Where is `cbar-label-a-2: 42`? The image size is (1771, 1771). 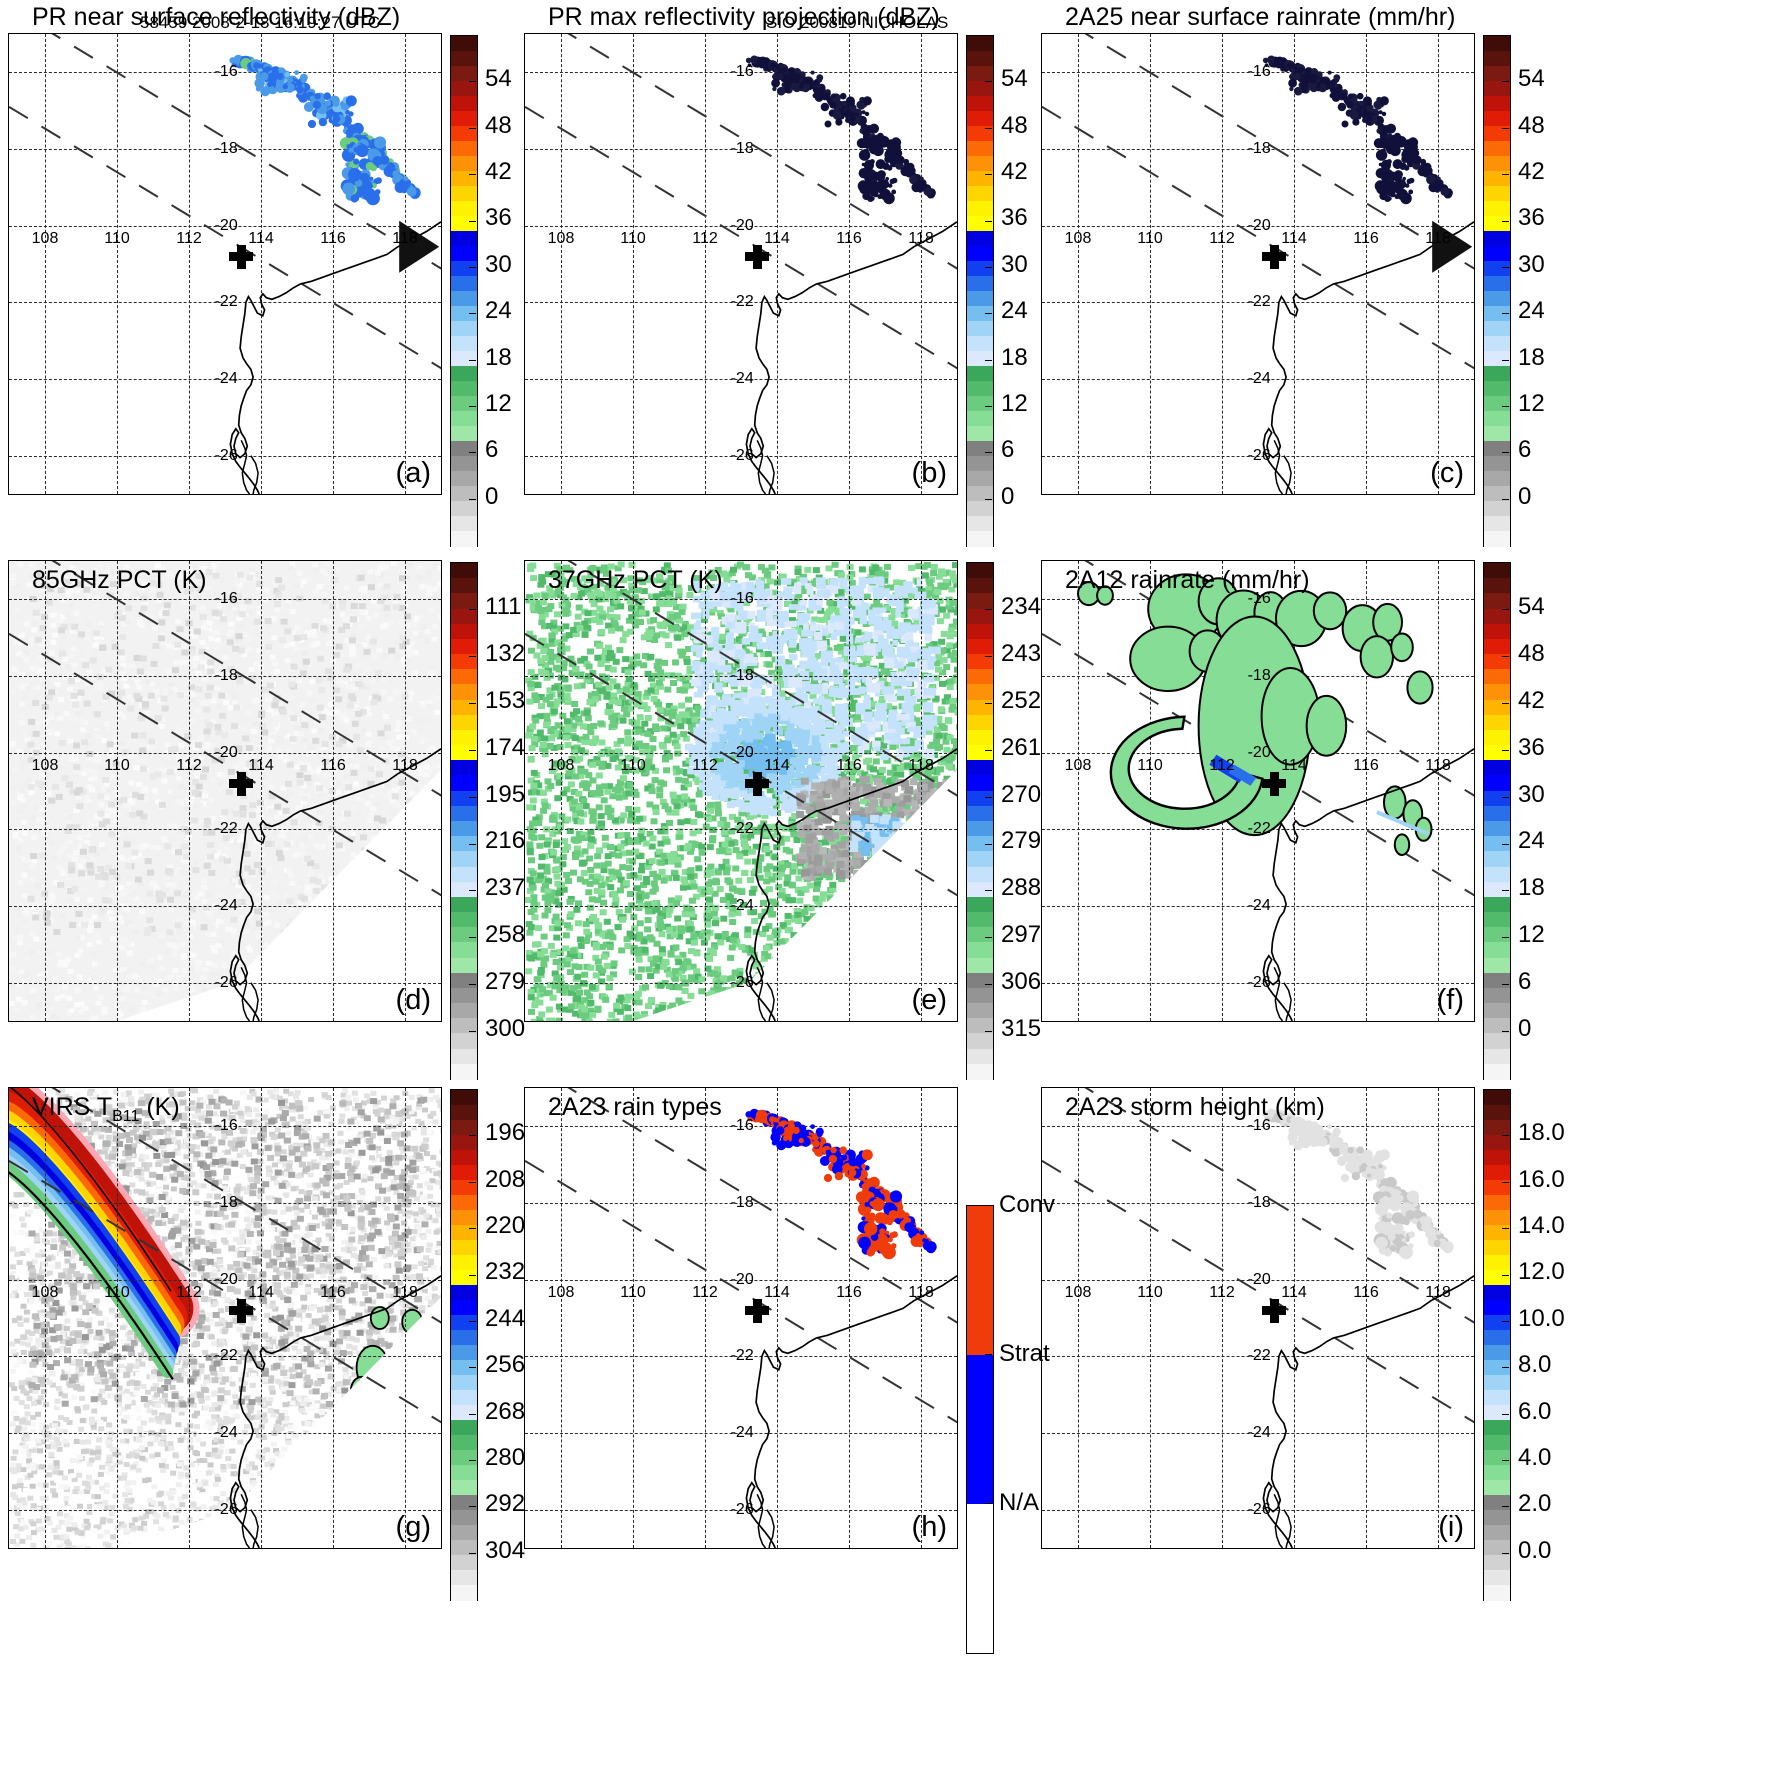 cbar-label-a-2: 42 is located at coordinates (498, 172).